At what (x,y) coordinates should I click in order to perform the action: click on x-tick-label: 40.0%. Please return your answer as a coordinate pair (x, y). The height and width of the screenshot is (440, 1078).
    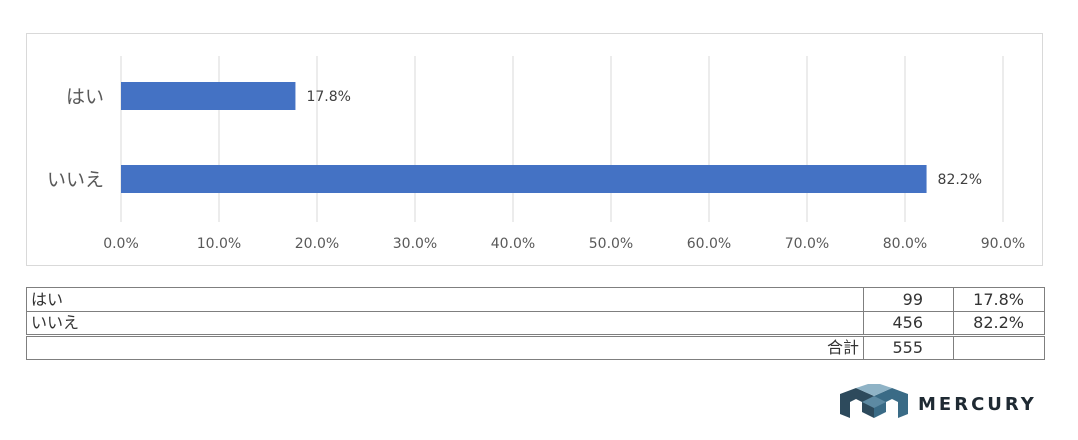
    Looking at the image, I should click on (513, 244).